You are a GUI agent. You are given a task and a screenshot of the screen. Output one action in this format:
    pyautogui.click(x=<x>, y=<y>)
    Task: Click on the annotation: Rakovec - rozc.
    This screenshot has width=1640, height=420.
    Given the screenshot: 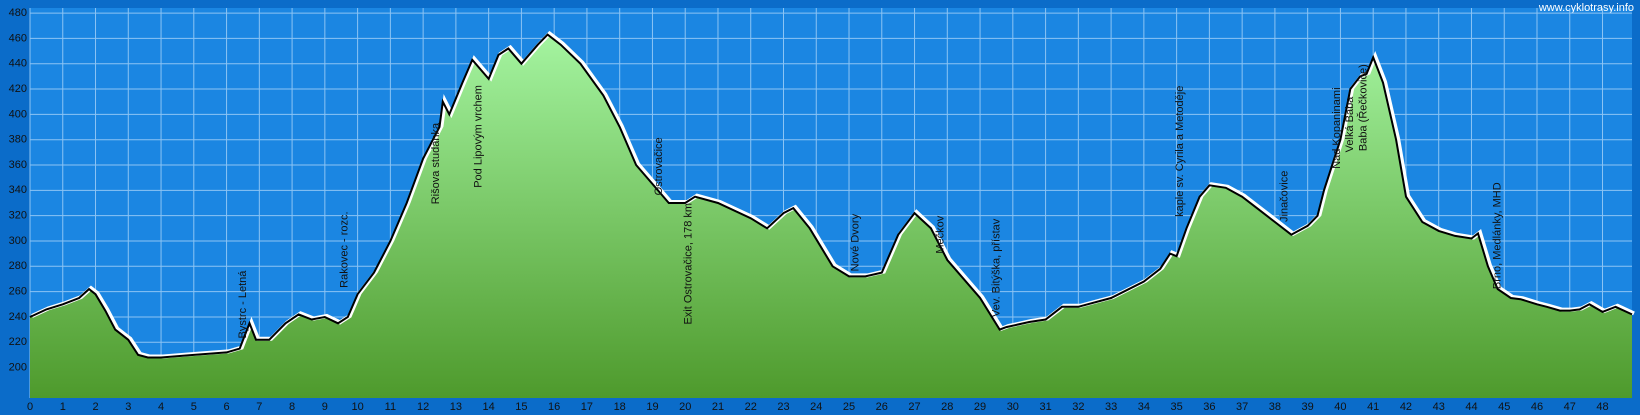 What is the action you would take?
    pyautogui.click(x=344, y=249)
    